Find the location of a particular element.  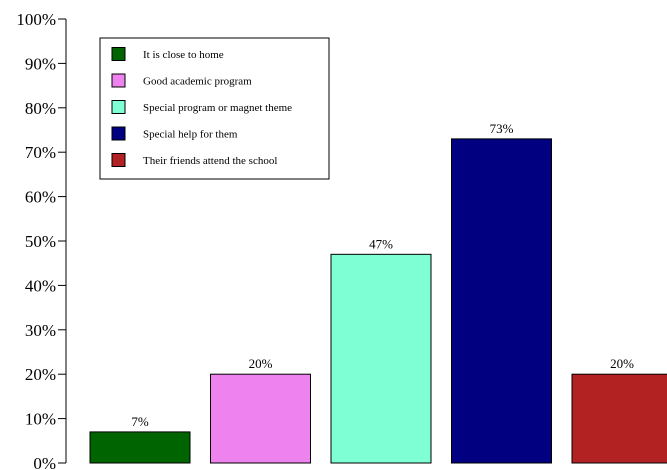

y-tick-label: 80% is located at coordinates (40, 108).